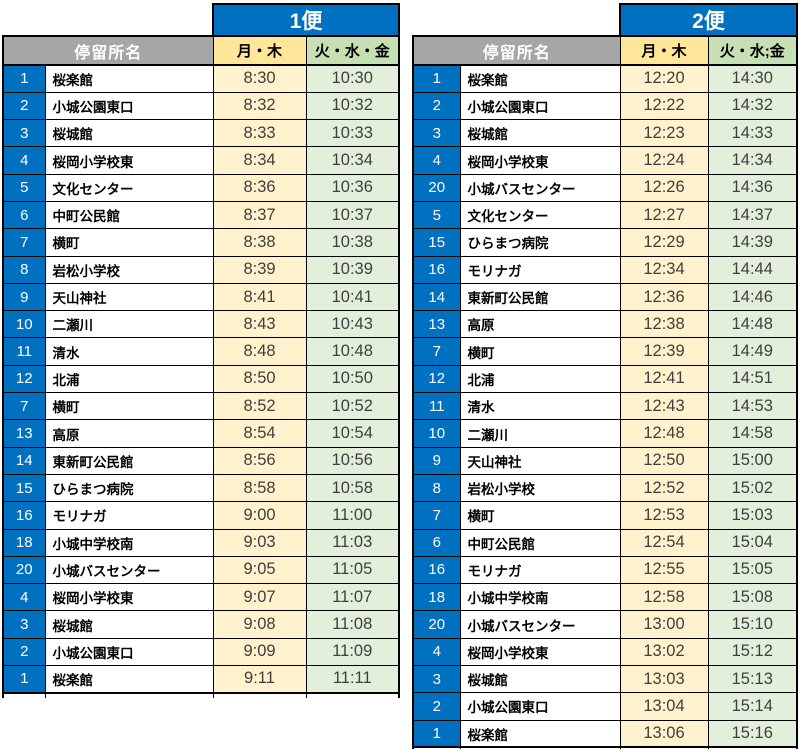 The height and width of the screenshot is (749, 802). Describe the element at coordinates (352, 460) in the screenshot. I see `time-tue-wed-fri: 10:56` at that location.